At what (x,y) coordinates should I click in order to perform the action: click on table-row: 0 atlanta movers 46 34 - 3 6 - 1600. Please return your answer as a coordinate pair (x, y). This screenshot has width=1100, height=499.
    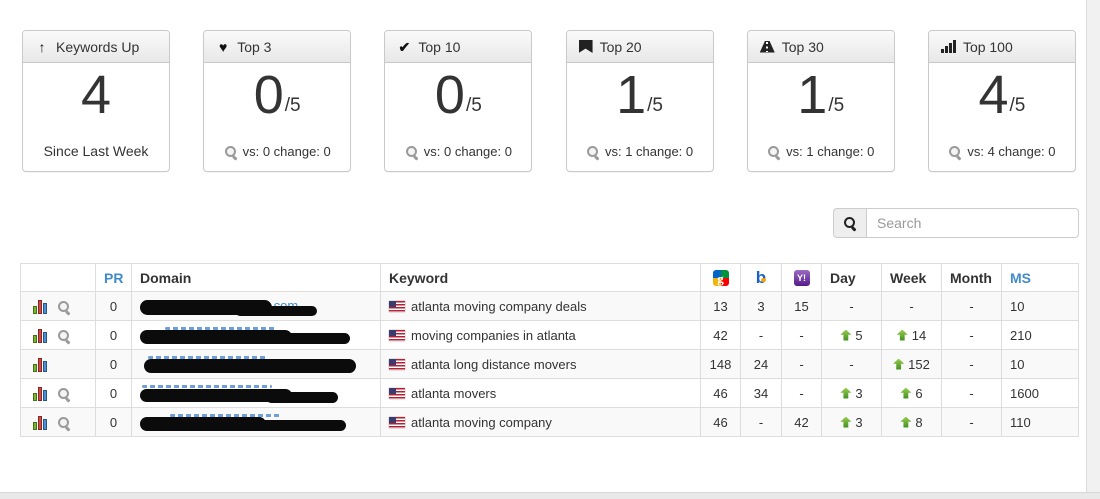
    Looking at the image, I should click on (549, 393).